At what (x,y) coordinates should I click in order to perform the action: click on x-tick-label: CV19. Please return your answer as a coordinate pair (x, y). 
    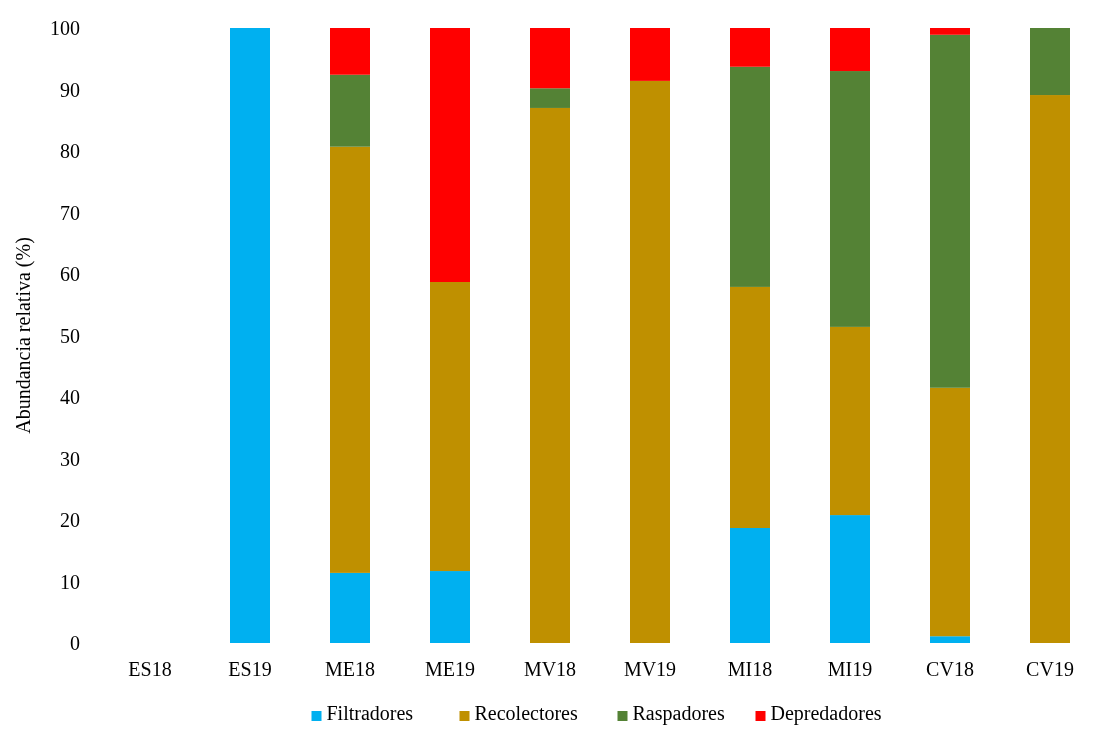
    Looking at the image, I should click on (1050, 669).